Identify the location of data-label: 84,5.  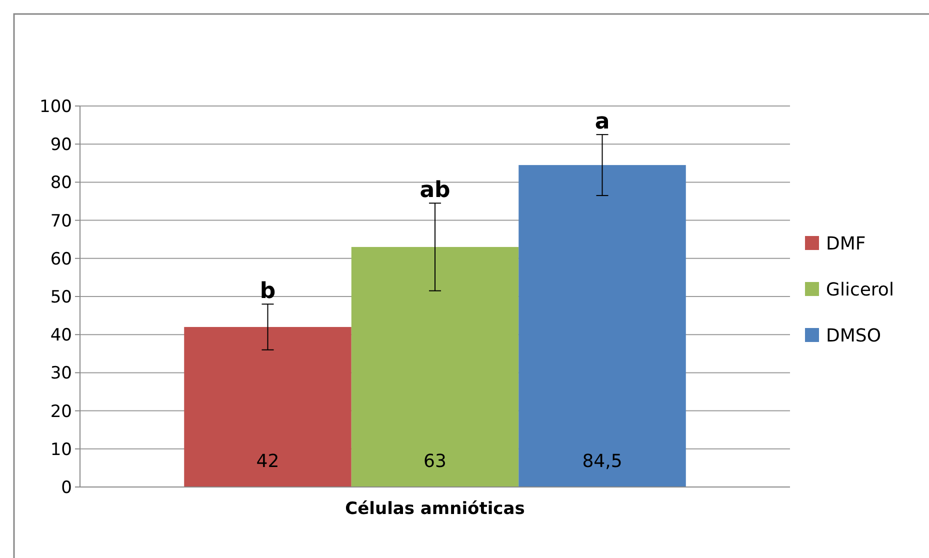
(602, 461).